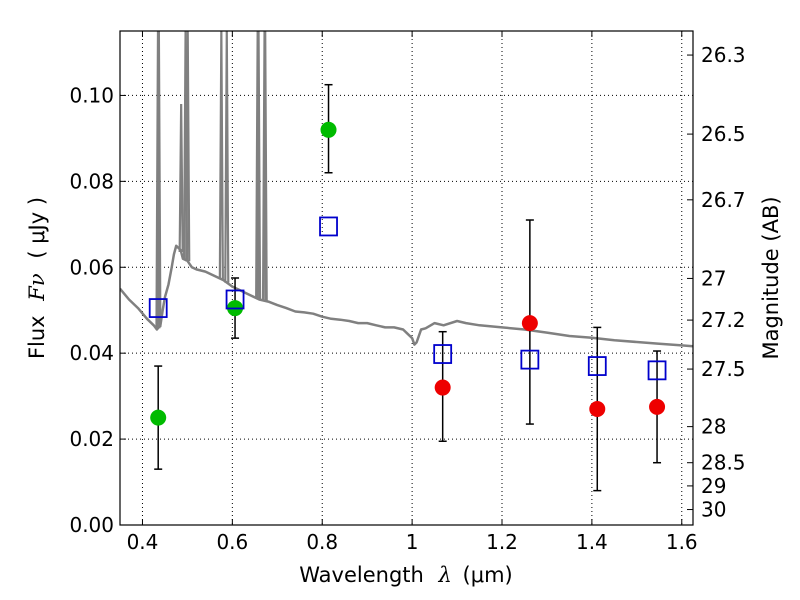 The height and width of the screenshot is (600, 800). What do you see at coordinates (488, 575) in the screenshot?
I see `x-axis-unit: (μm)` at bounding box center [488, 575].